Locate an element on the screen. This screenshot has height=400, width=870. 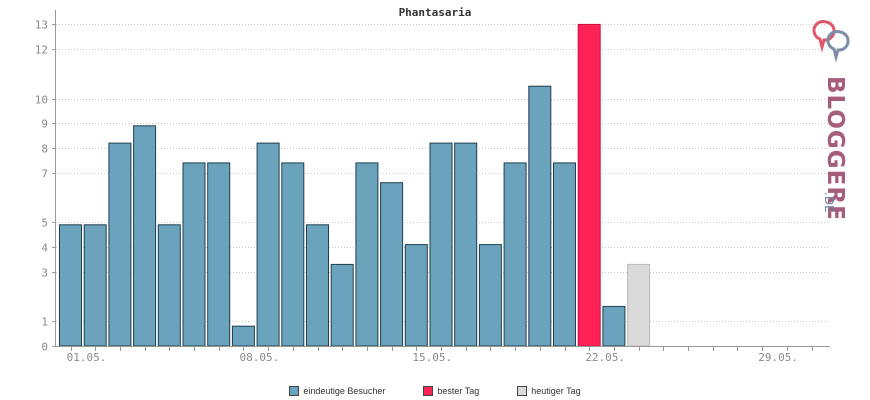
legend-item-best-day: bester Tag is located at coordinates (451, 391).